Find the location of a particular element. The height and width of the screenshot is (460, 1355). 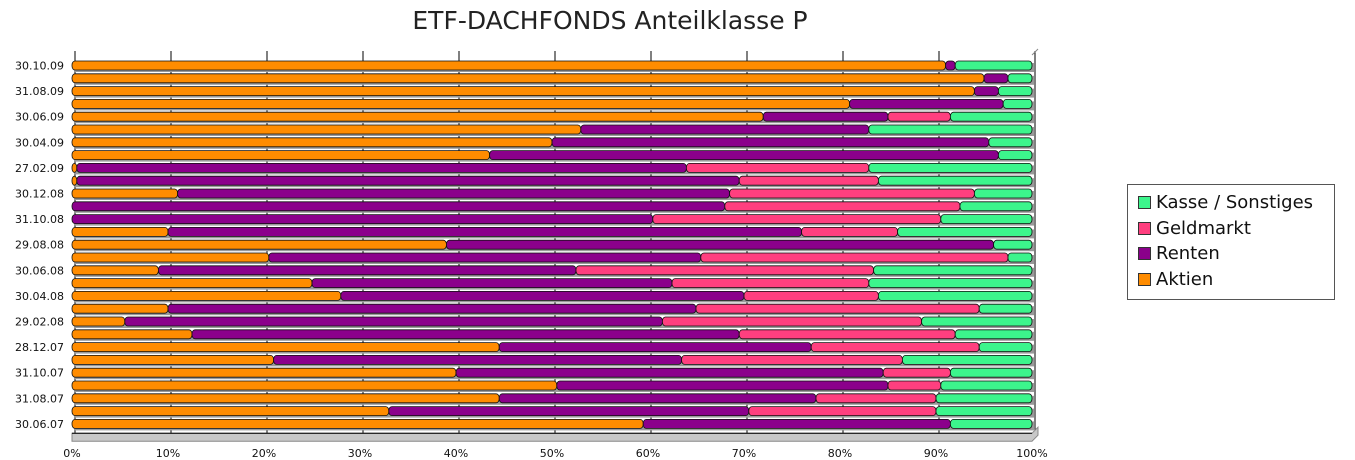

x-tick-label: 90% is located at coordinates (936, 453).